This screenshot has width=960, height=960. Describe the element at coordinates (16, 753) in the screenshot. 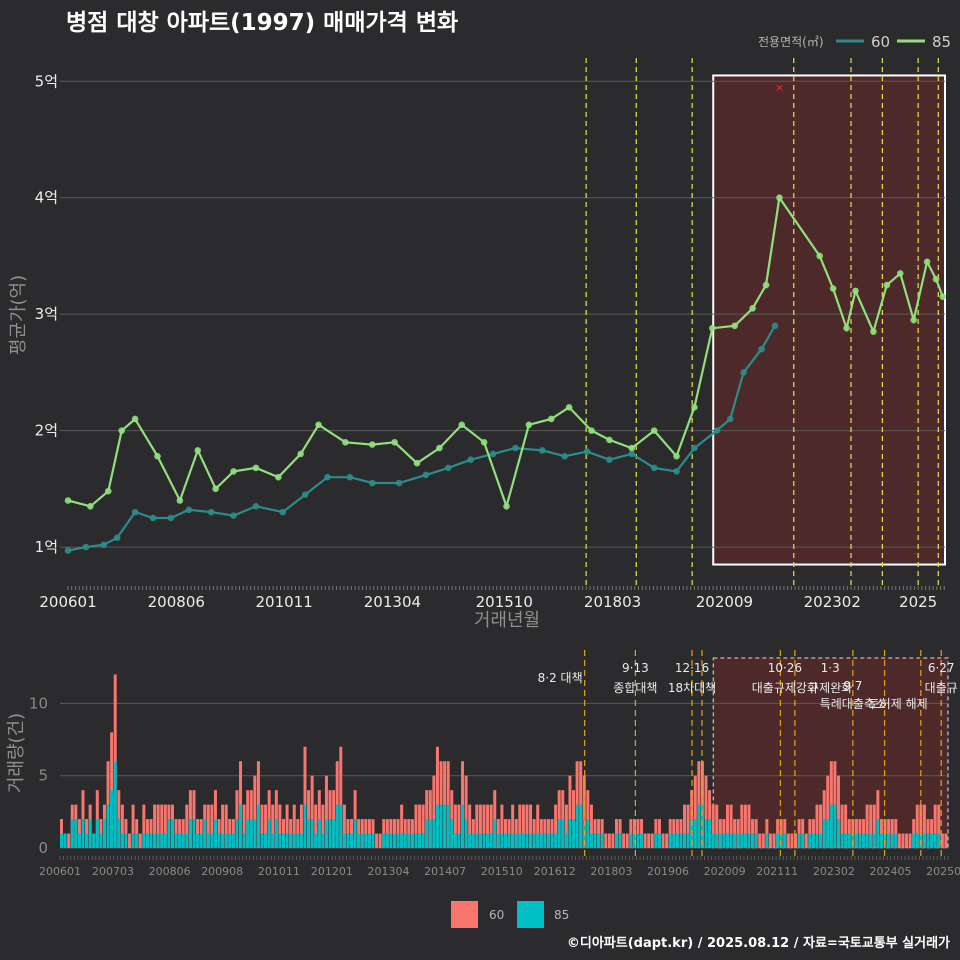

I see `volume-y-axis-title: 거래량(건)` at that location.